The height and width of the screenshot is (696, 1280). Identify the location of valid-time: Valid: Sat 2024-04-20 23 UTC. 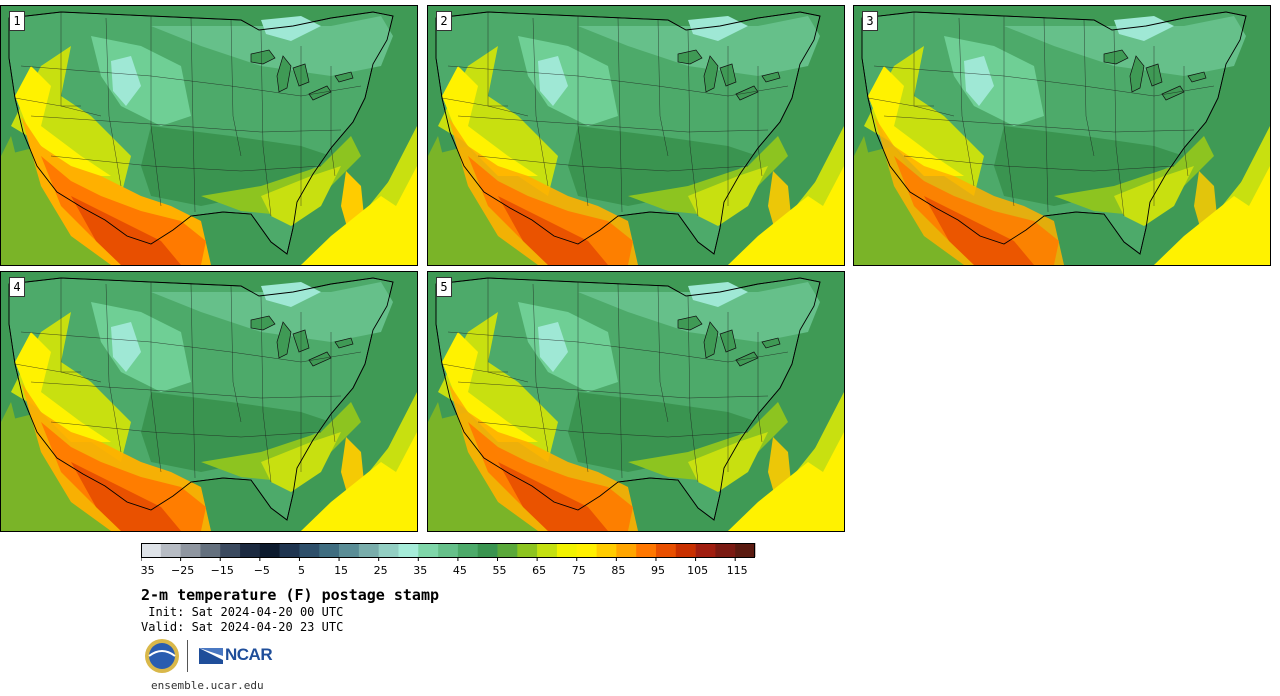
(242, 627).